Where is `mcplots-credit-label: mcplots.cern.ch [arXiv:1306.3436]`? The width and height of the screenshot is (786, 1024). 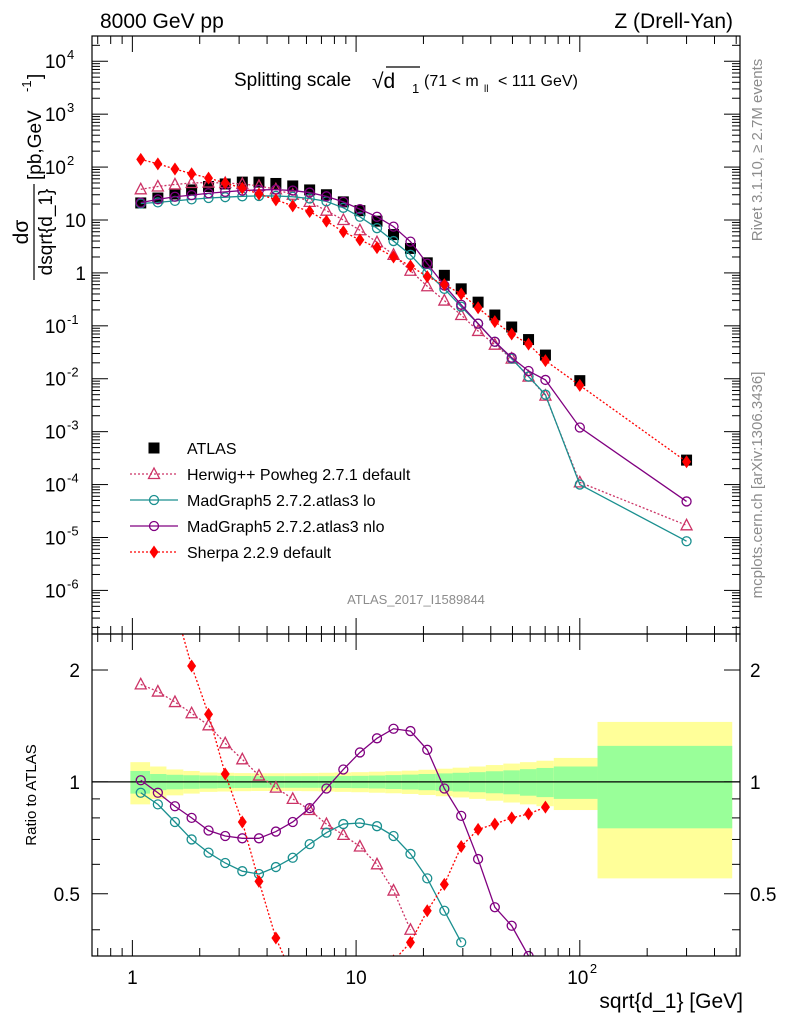
mcplots-credit-label: mcplots.cern.ch [arXiv:1306.3436] is located at coordinates (757, 485).